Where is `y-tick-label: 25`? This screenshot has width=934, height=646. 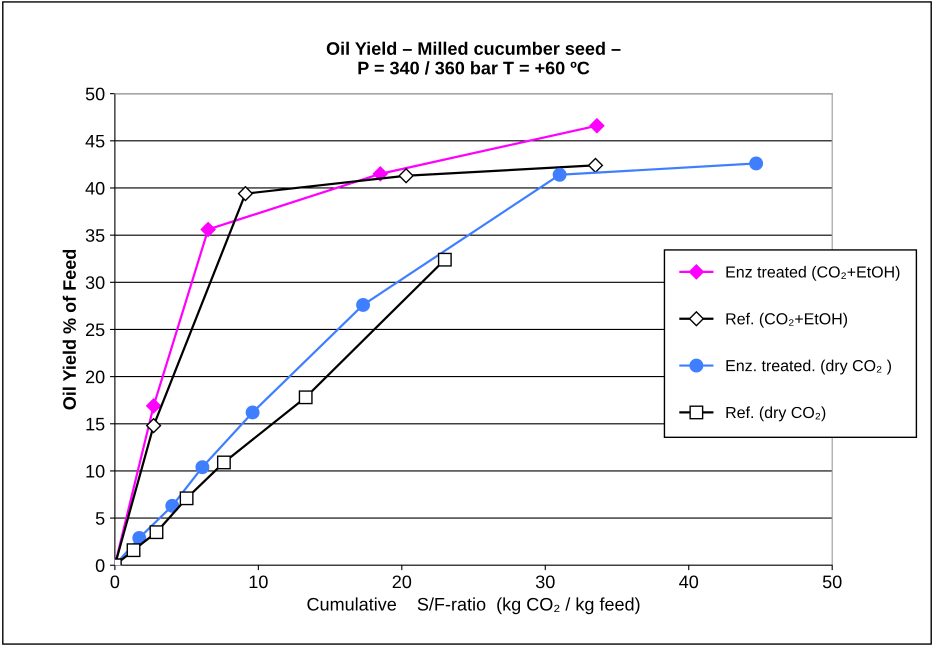 y-tick-label: 25 is located at coordinates (95, 329).